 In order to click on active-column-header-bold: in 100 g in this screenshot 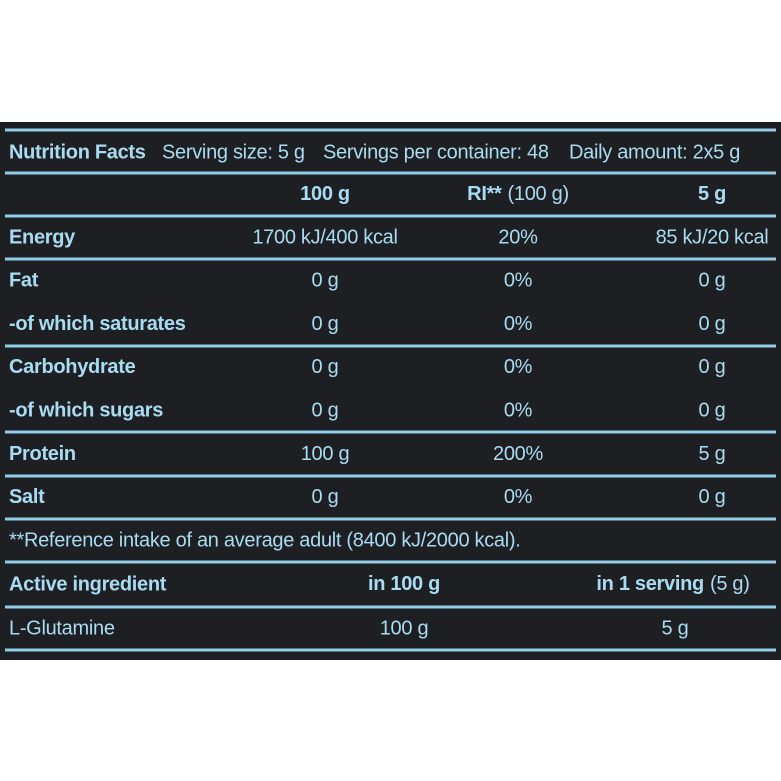, I will do `click(404, 584)`.